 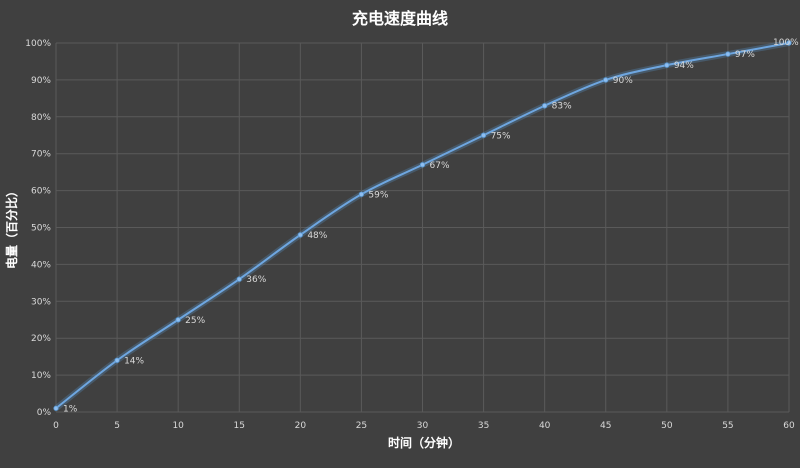 I want to click on y-tick-label: 10%, so click(x=41, y=376).